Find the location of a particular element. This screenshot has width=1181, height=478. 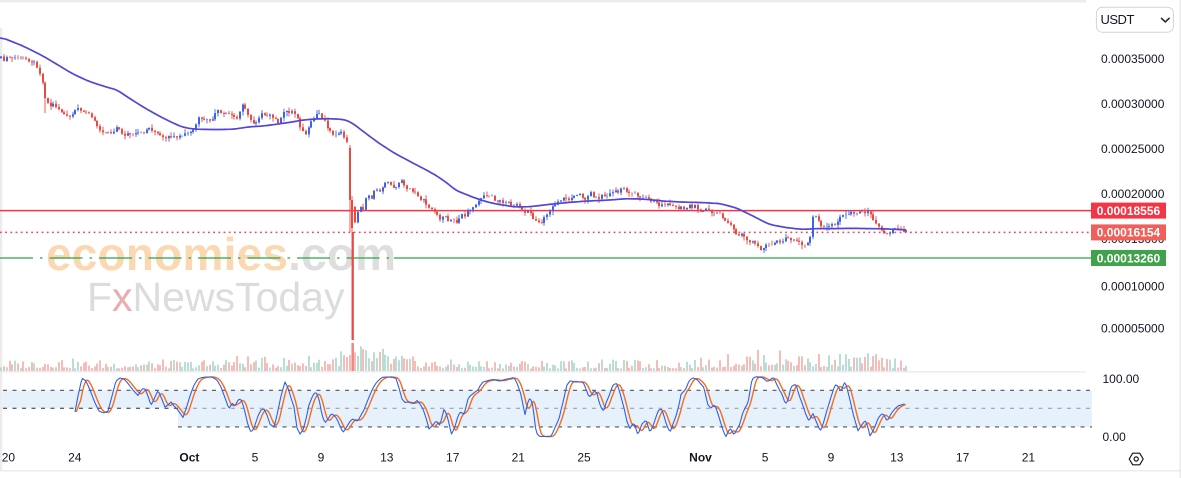

svg-text: economies.com is located at coordinates (221, 254).